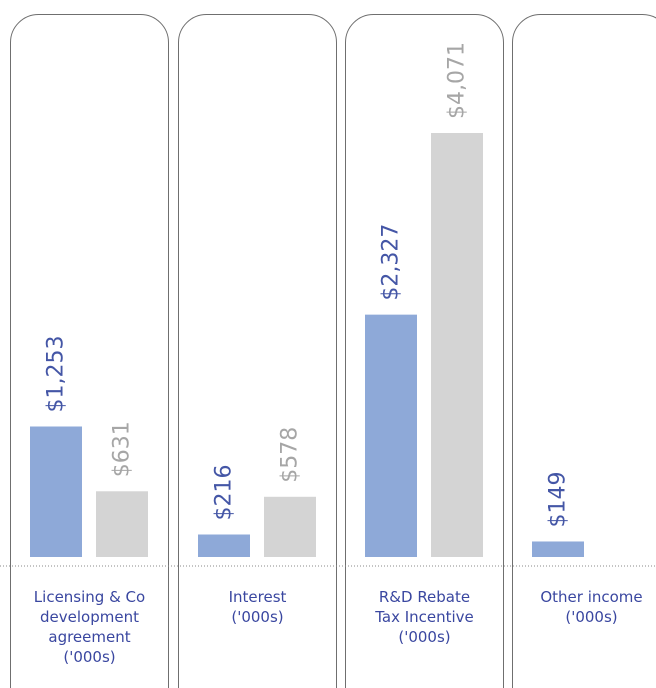 This screenshot has width=656, height=688. What do you see at coordinates (122, 449) in the screenshot?
I see `bar-value-label: $631` at bounding box center [122, 449].